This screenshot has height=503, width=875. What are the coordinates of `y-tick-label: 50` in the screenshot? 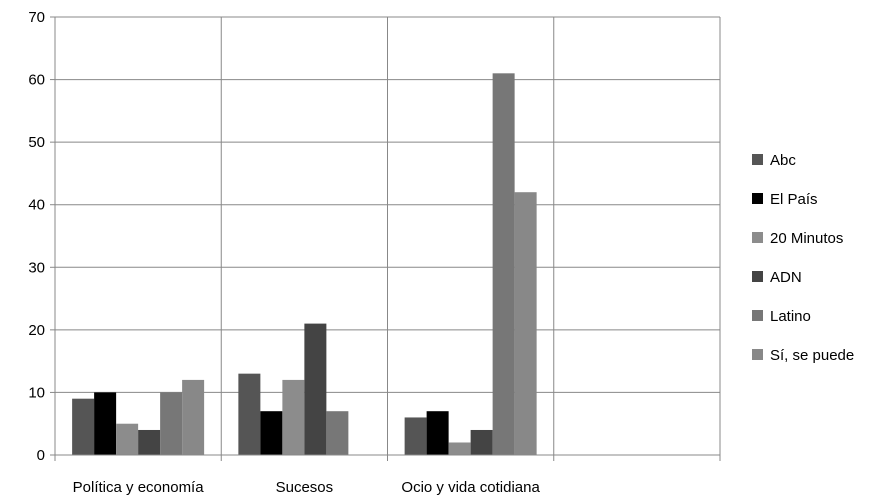 It's located at (36, 142).